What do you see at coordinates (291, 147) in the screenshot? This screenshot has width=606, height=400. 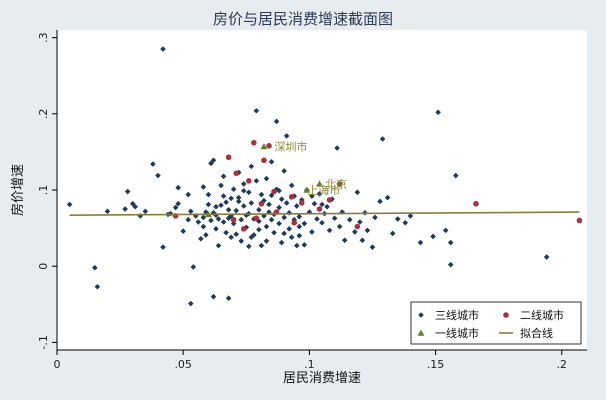 I see `point-annotation: 深圳市` at bounding box center [291, 147].